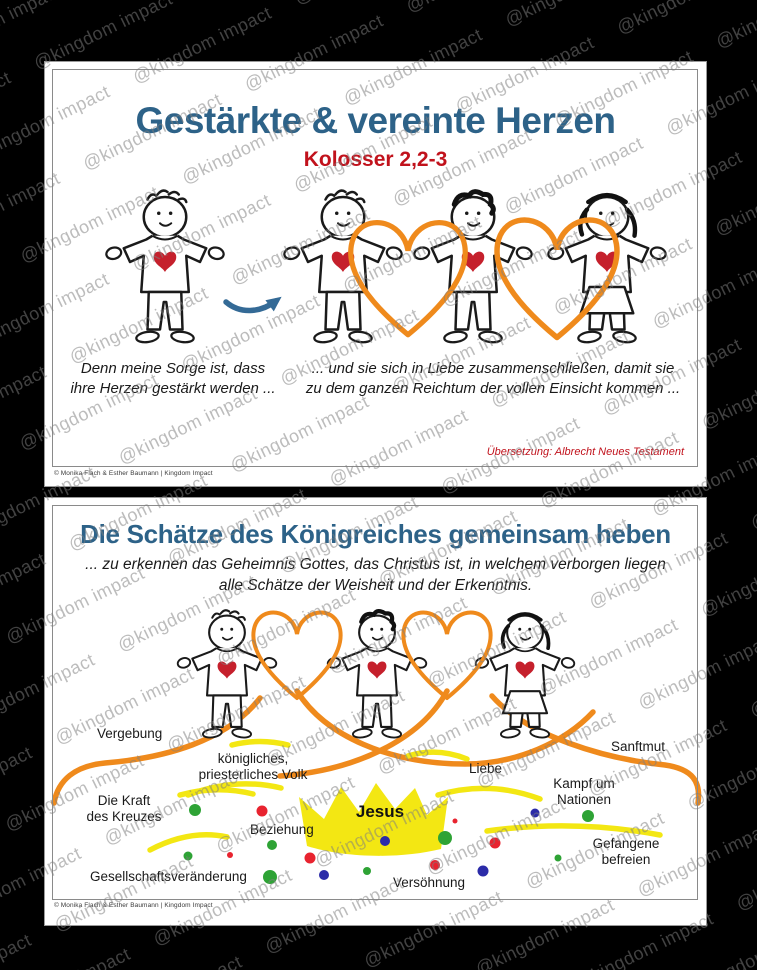 The image size is (757, 970). What do you see at coordinates (429, 882) in the screenshot?
I see `label-versoehnung: Versöhnung` at bounding box center [429, 882].